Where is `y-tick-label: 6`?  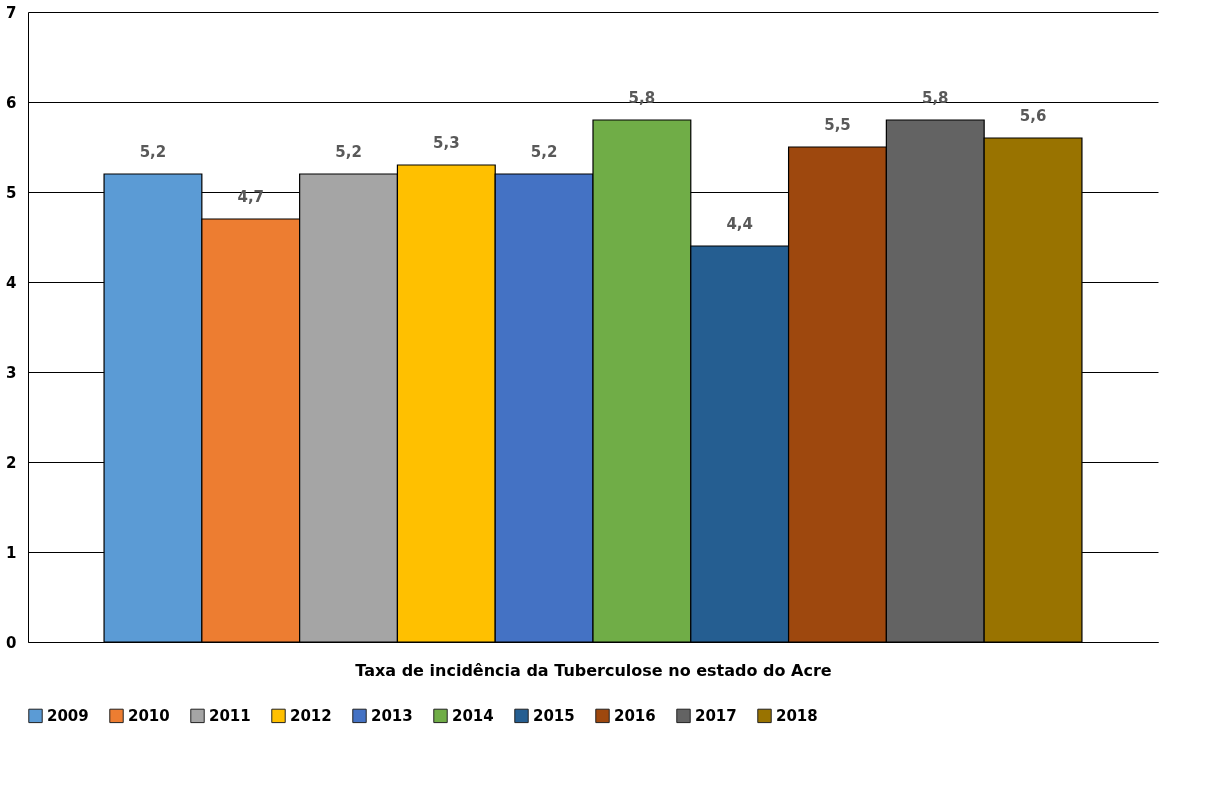 y-tick-label: 6 is located at coordinates (11, 102).